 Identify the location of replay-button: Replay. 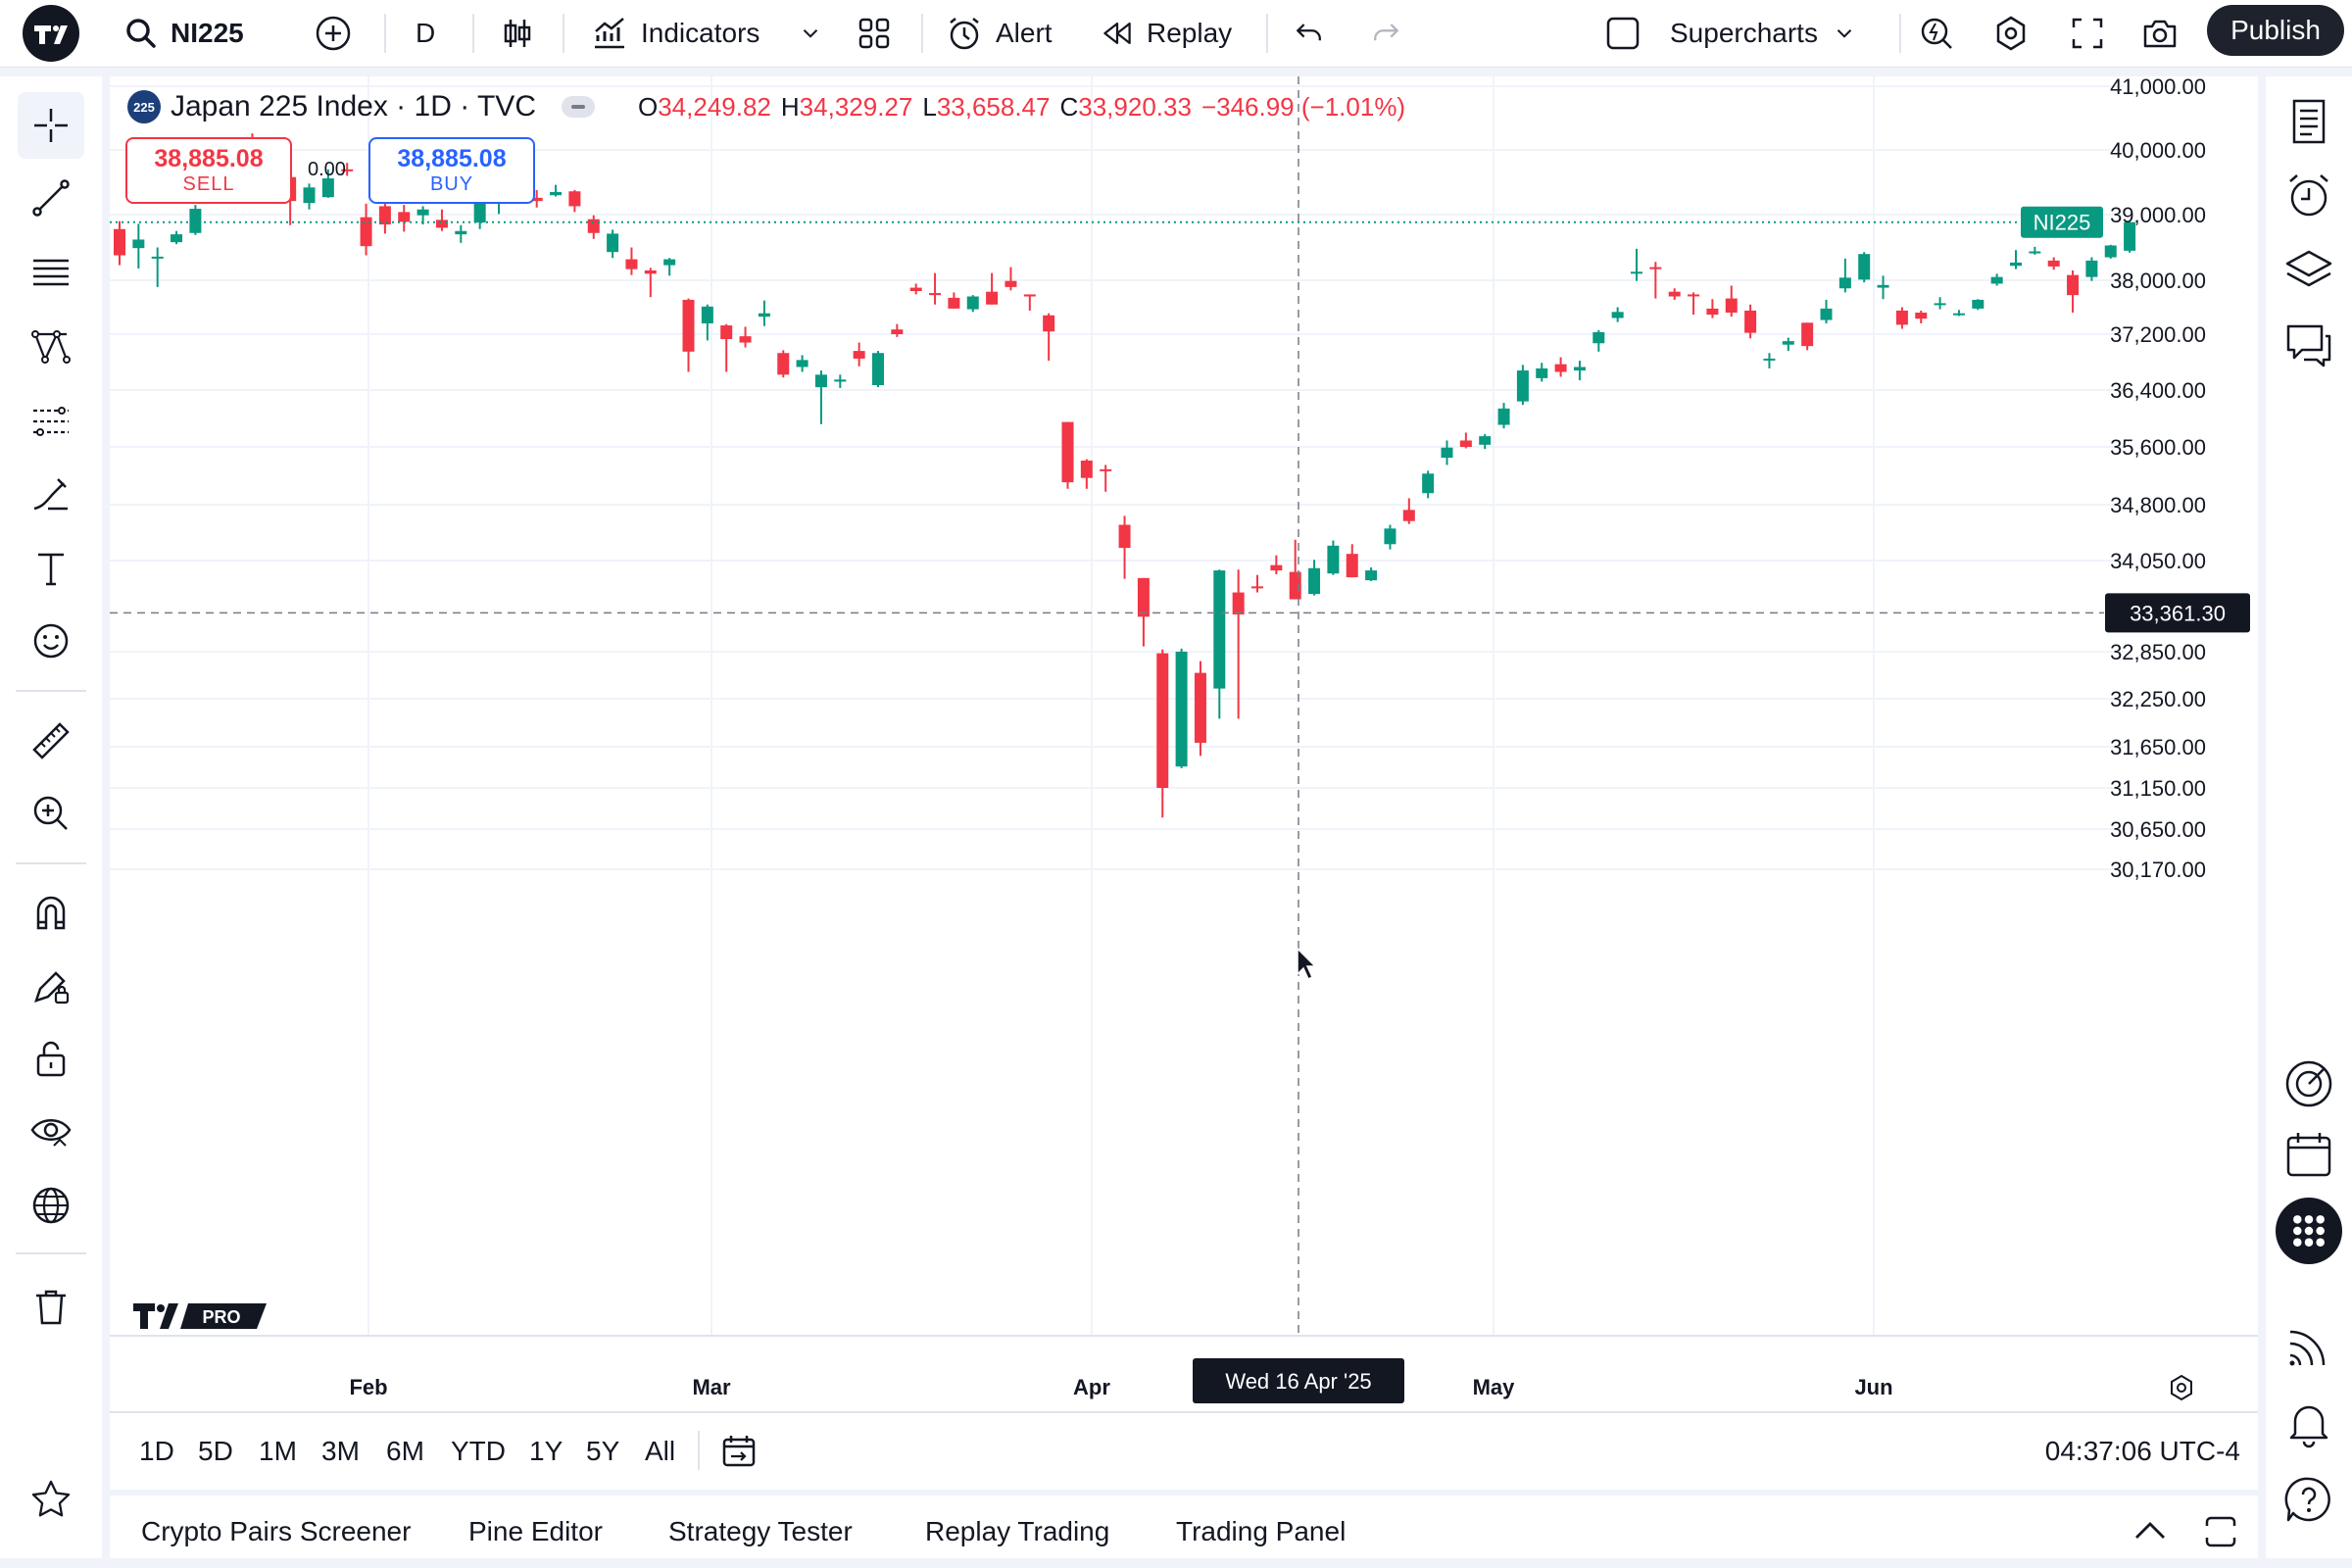
(1166, 33).